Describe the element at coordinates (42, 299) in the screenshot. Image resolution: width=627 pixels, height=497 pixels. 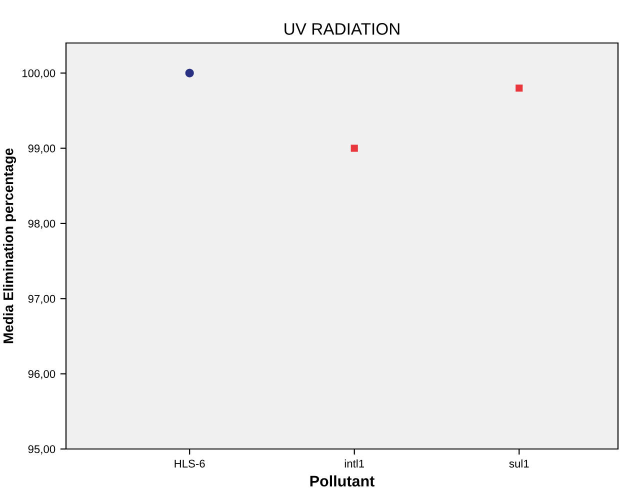
I see `y-tick-label: 97,00` at that location.